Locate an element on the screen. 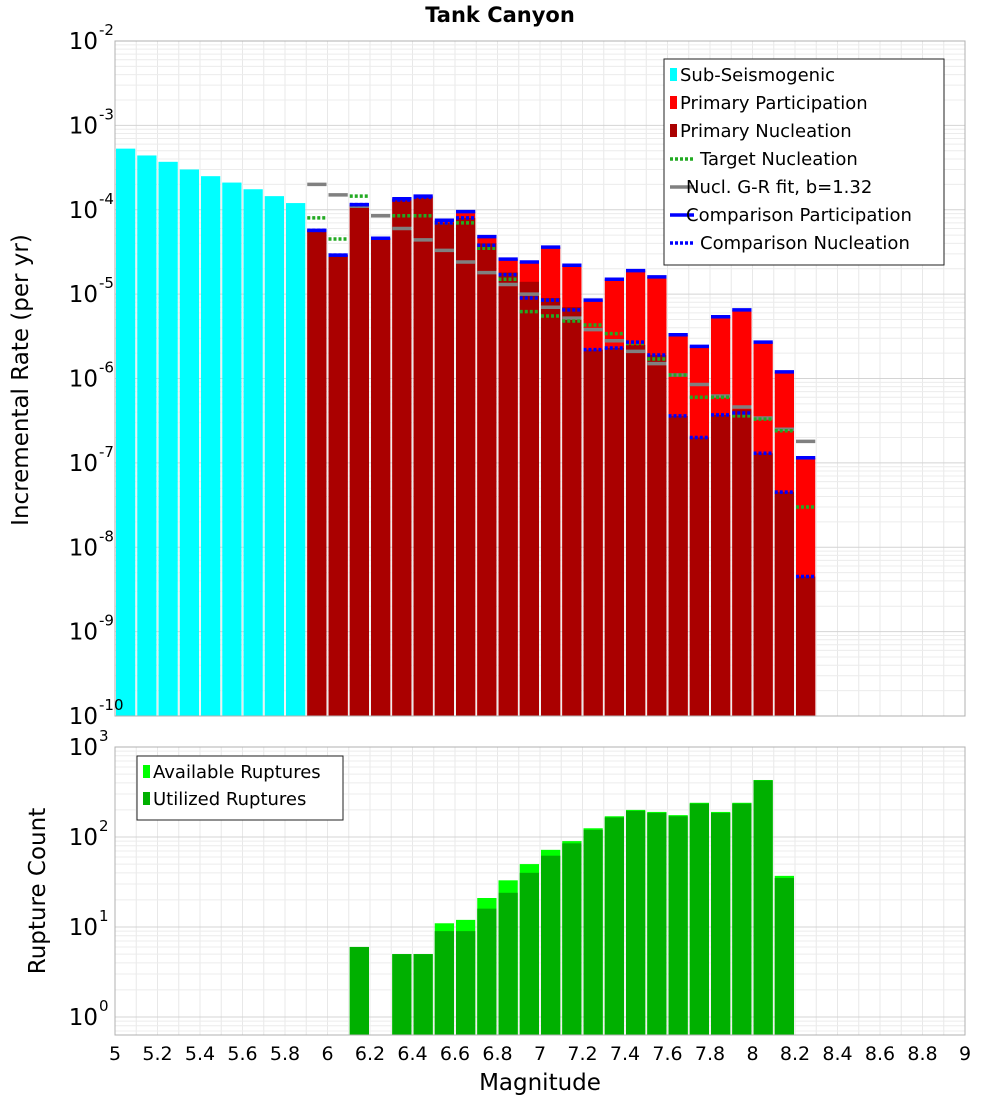 The height and width of the screenshot is (1100, 1000). x-tick-label: 7 is located at coordinates (540, 1054).